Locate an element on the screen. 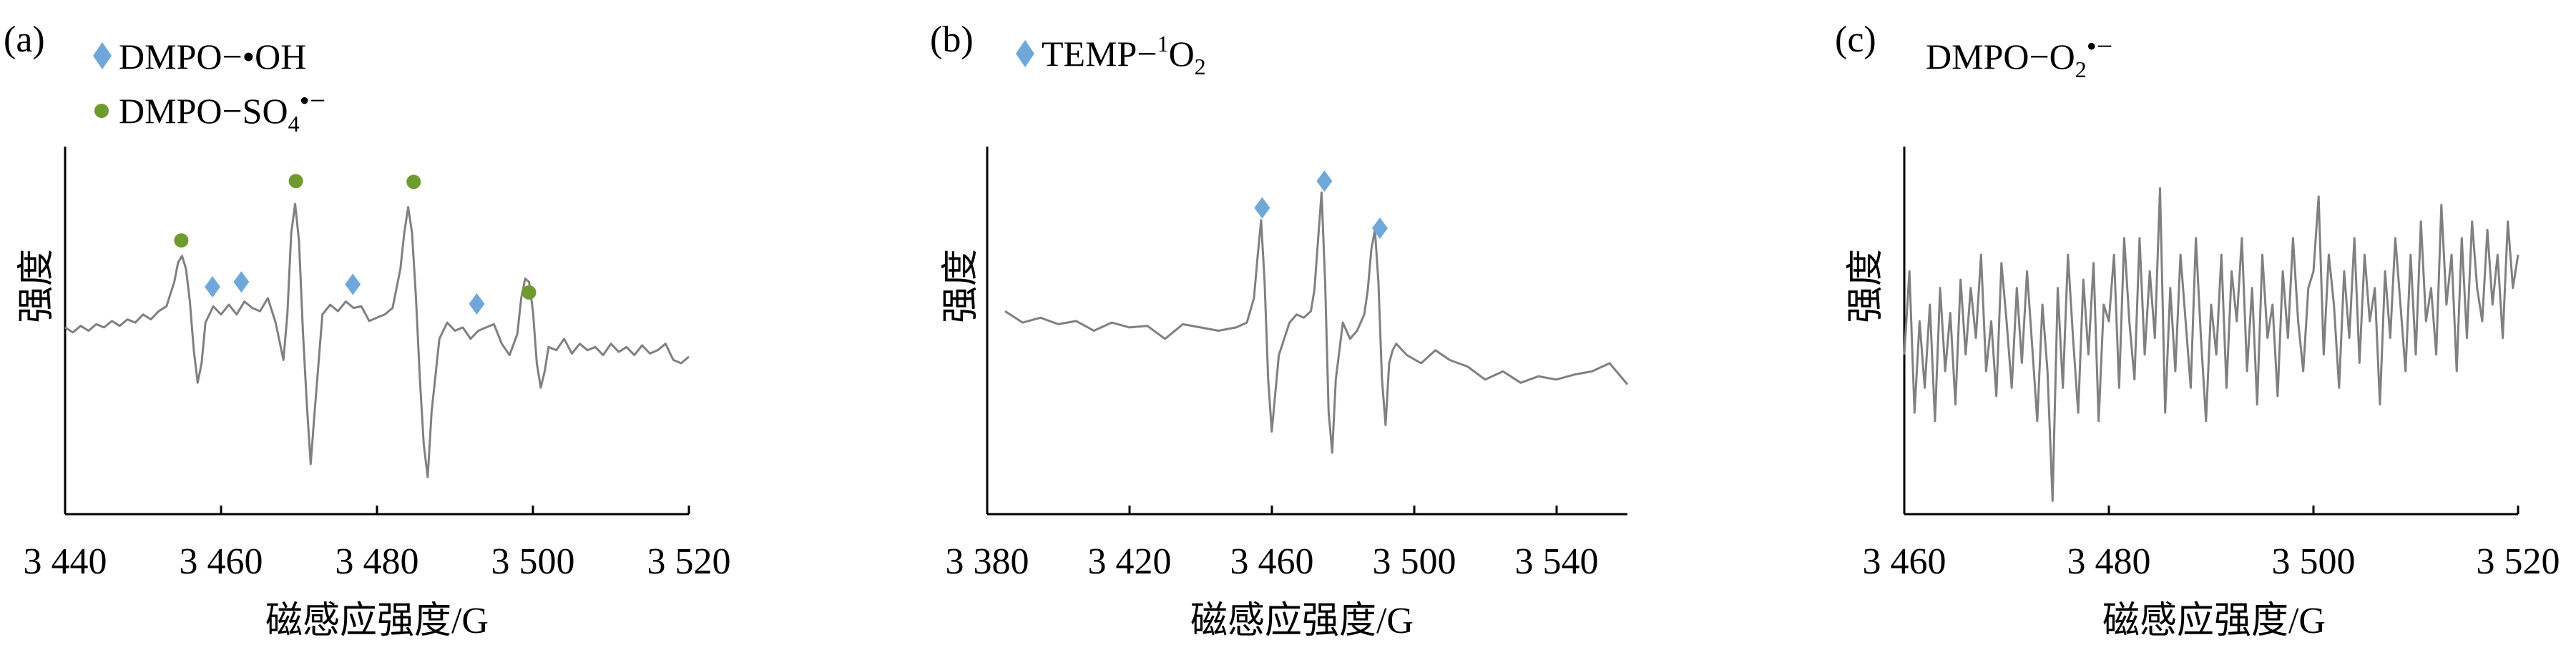 The height and width of the screenshot is (650, 2576). panel-c-y-axis-label: 强度 is located at coordinates (1866, 286).